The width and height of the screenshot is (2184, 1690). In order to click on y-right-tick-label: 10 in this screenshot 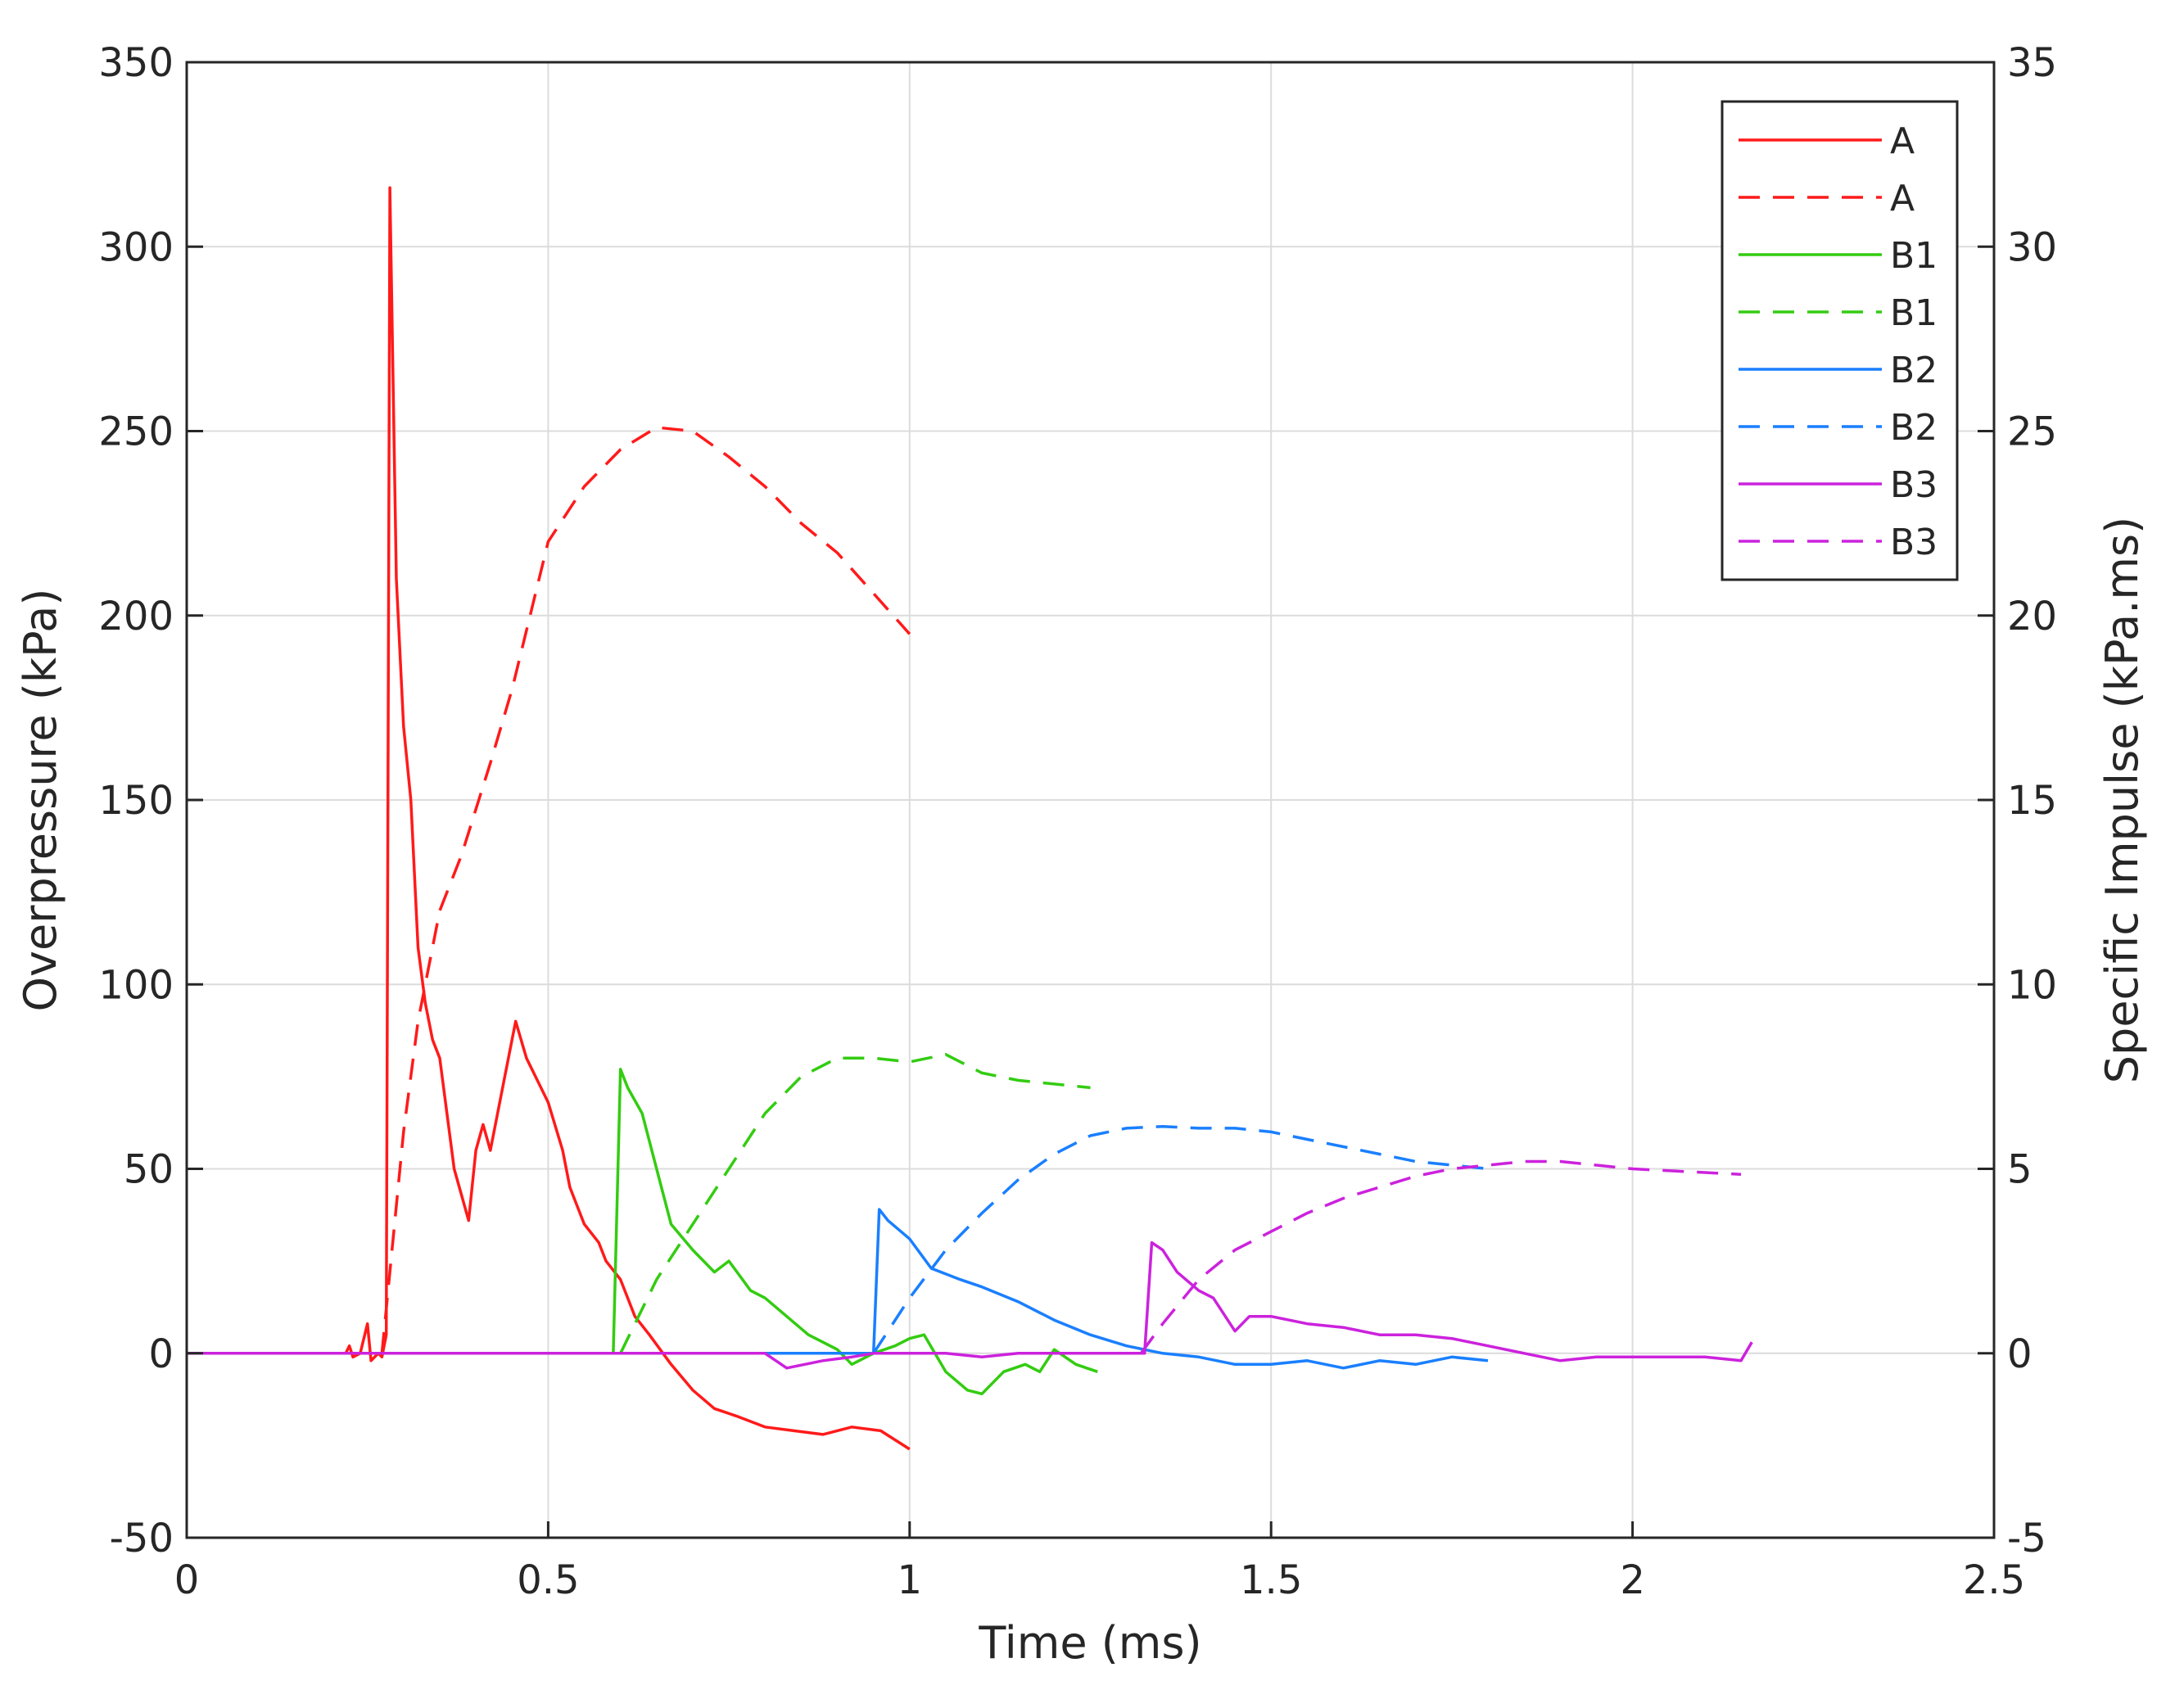, I will do `click(2032, 985)`.